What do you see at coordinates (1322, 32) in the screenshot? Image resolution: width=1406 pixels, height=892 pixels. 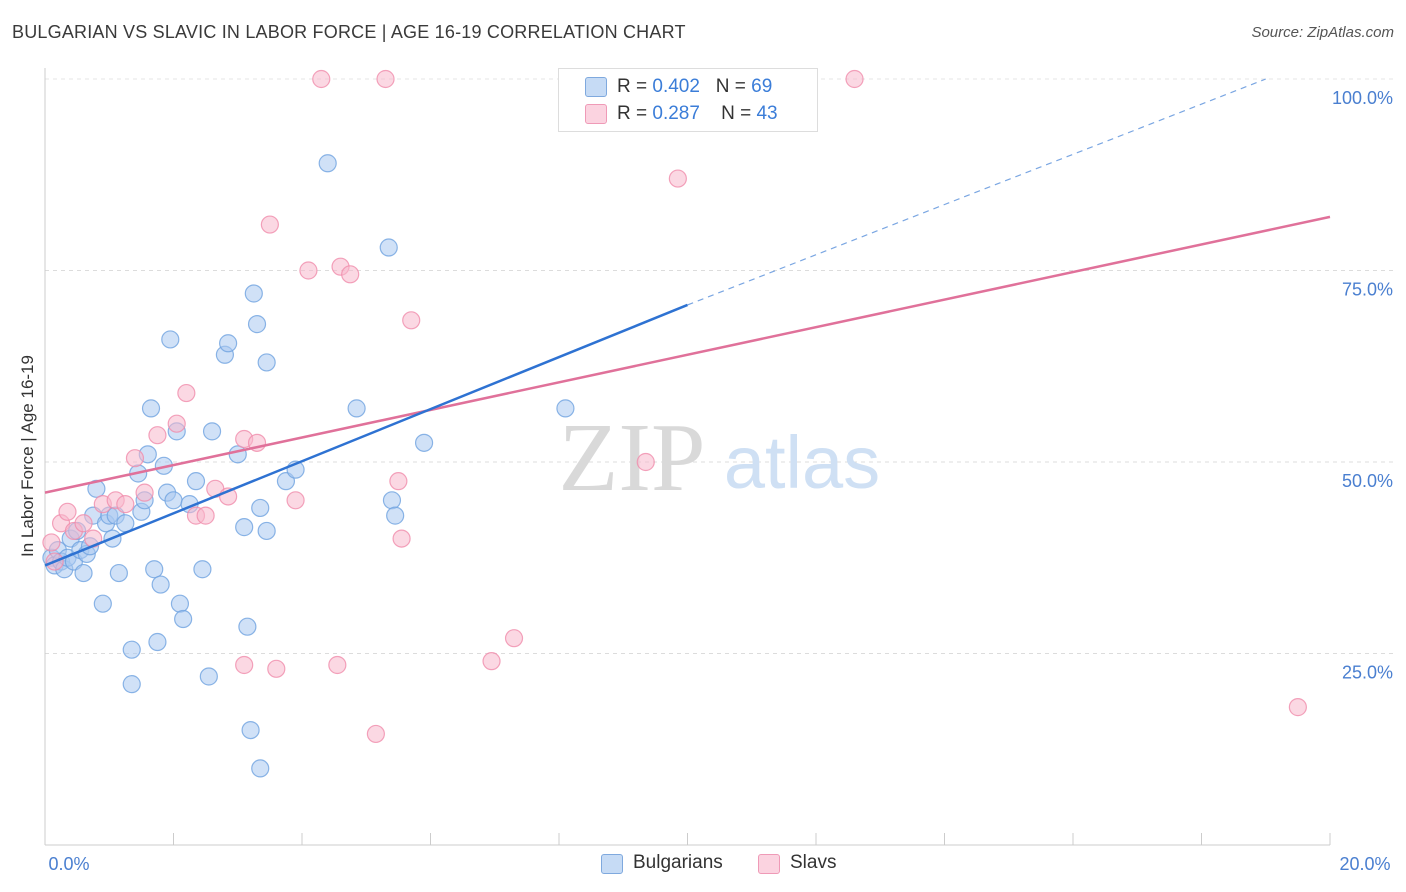 I see `source-label: Source: ZipAtlas.com` at bounding box center [1322, 32].